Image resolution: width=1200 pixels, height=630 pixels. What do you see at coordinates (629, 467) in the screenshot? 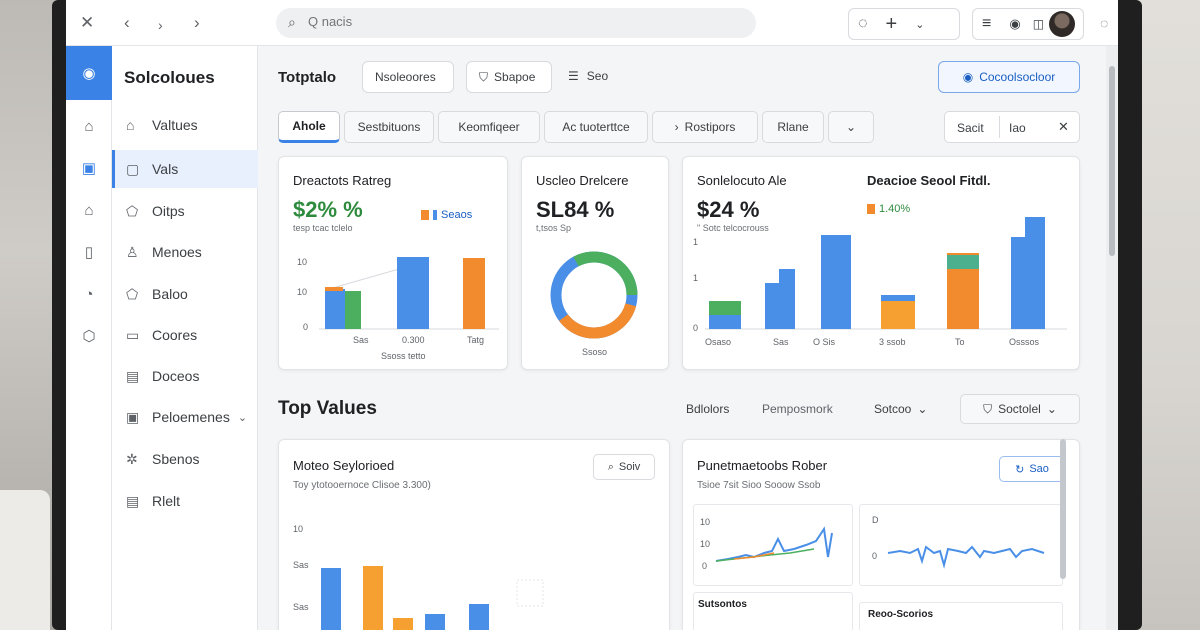
I see `card-button-label: Soiv` at bounding box center [629, 467].